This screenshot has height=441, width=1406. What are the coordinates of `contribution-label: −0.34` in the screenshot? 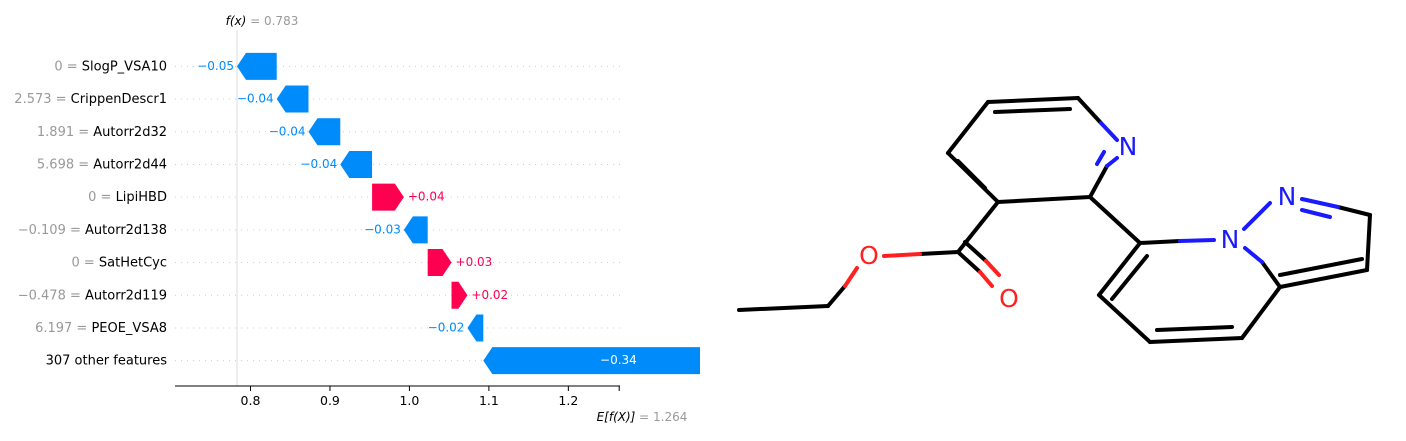 It's located at (618, 360).